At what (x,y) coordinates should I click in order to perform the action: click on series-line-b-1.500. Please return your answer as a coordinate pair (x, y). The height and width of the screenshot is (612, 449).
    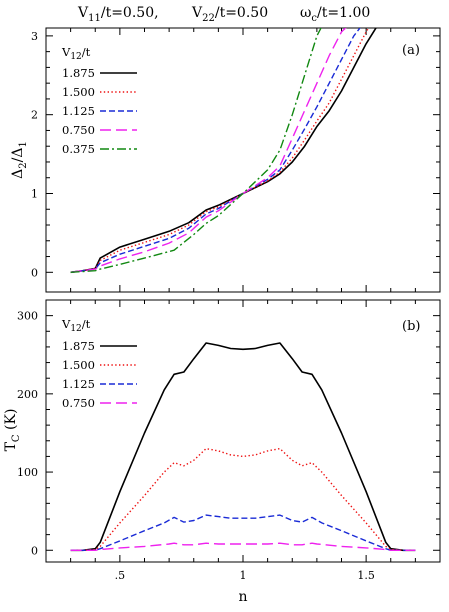
    Looking at the image, I should click on (243, 499).